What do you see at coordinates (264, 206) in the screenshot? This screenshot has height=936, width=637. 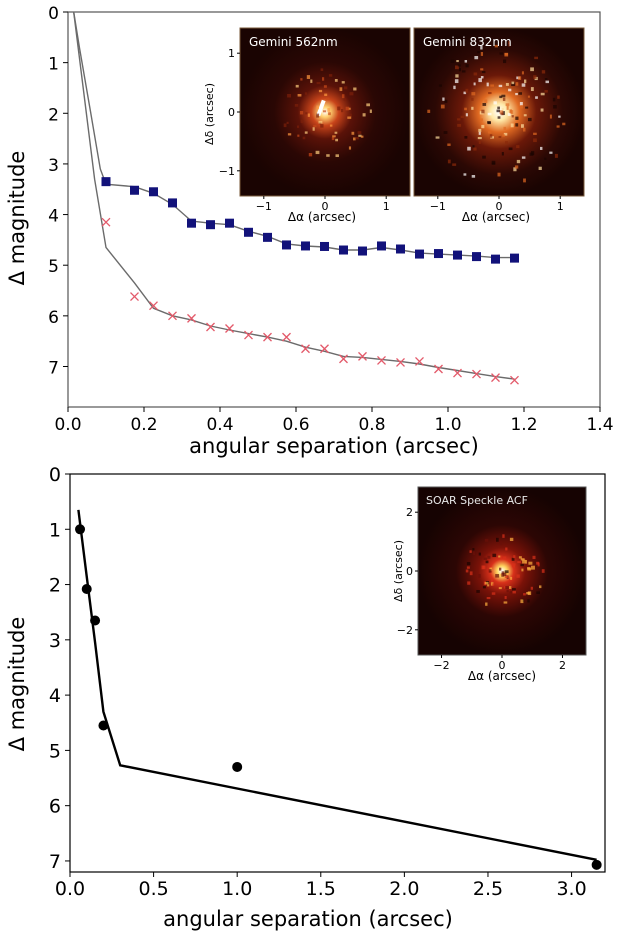 I see `inset-x-tick-label: −1` at bounding box center [264, 206].